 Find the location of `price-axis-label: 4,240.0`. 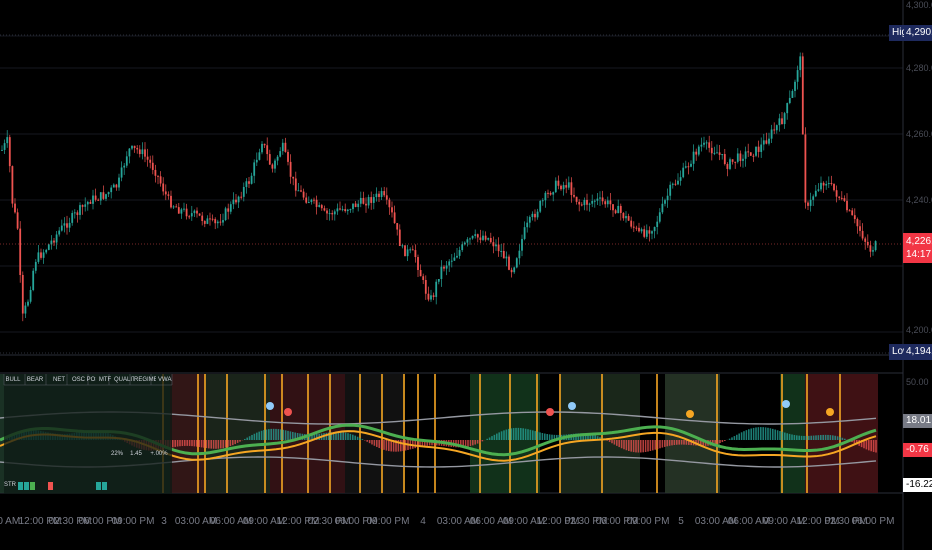

price-axis-label: 4,240.0 is located at coordinates (919, 200).